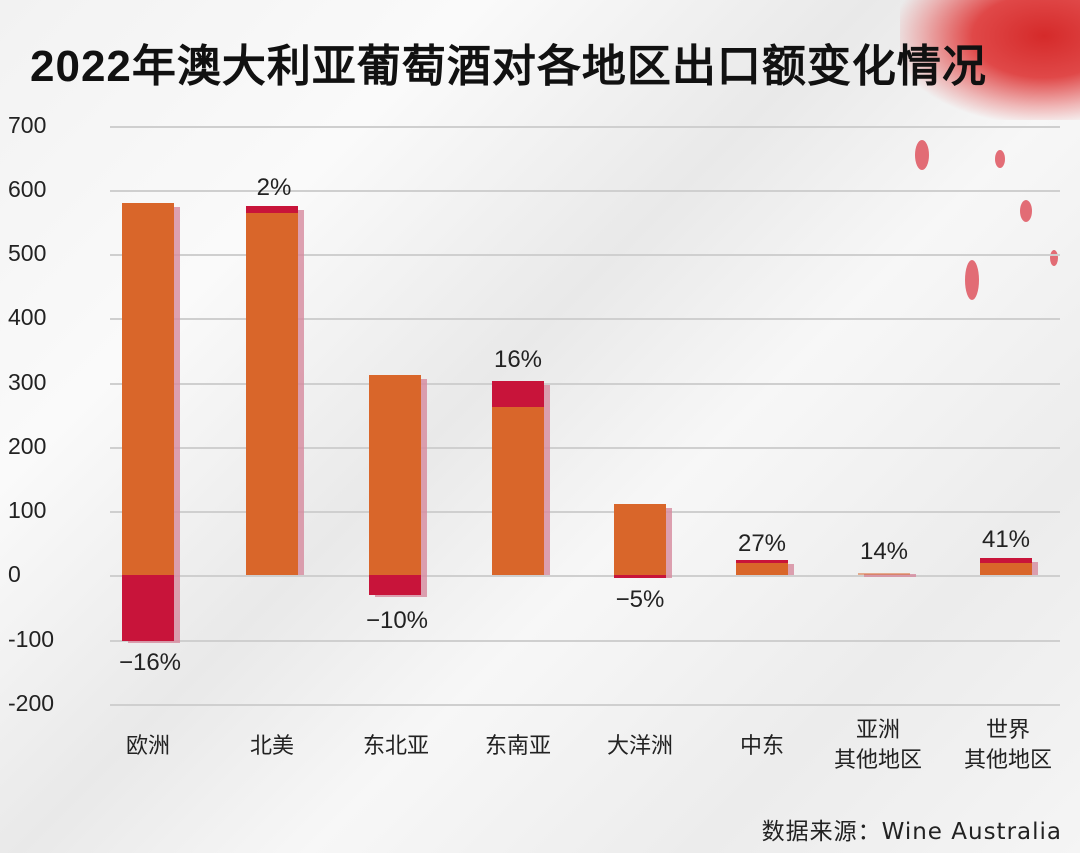 This screenshot has height=853, width=1080. Describe the element at coordinates (517, 746) in the screenshot. I see `x-label-southeast-asia: 东南亚` at that location.